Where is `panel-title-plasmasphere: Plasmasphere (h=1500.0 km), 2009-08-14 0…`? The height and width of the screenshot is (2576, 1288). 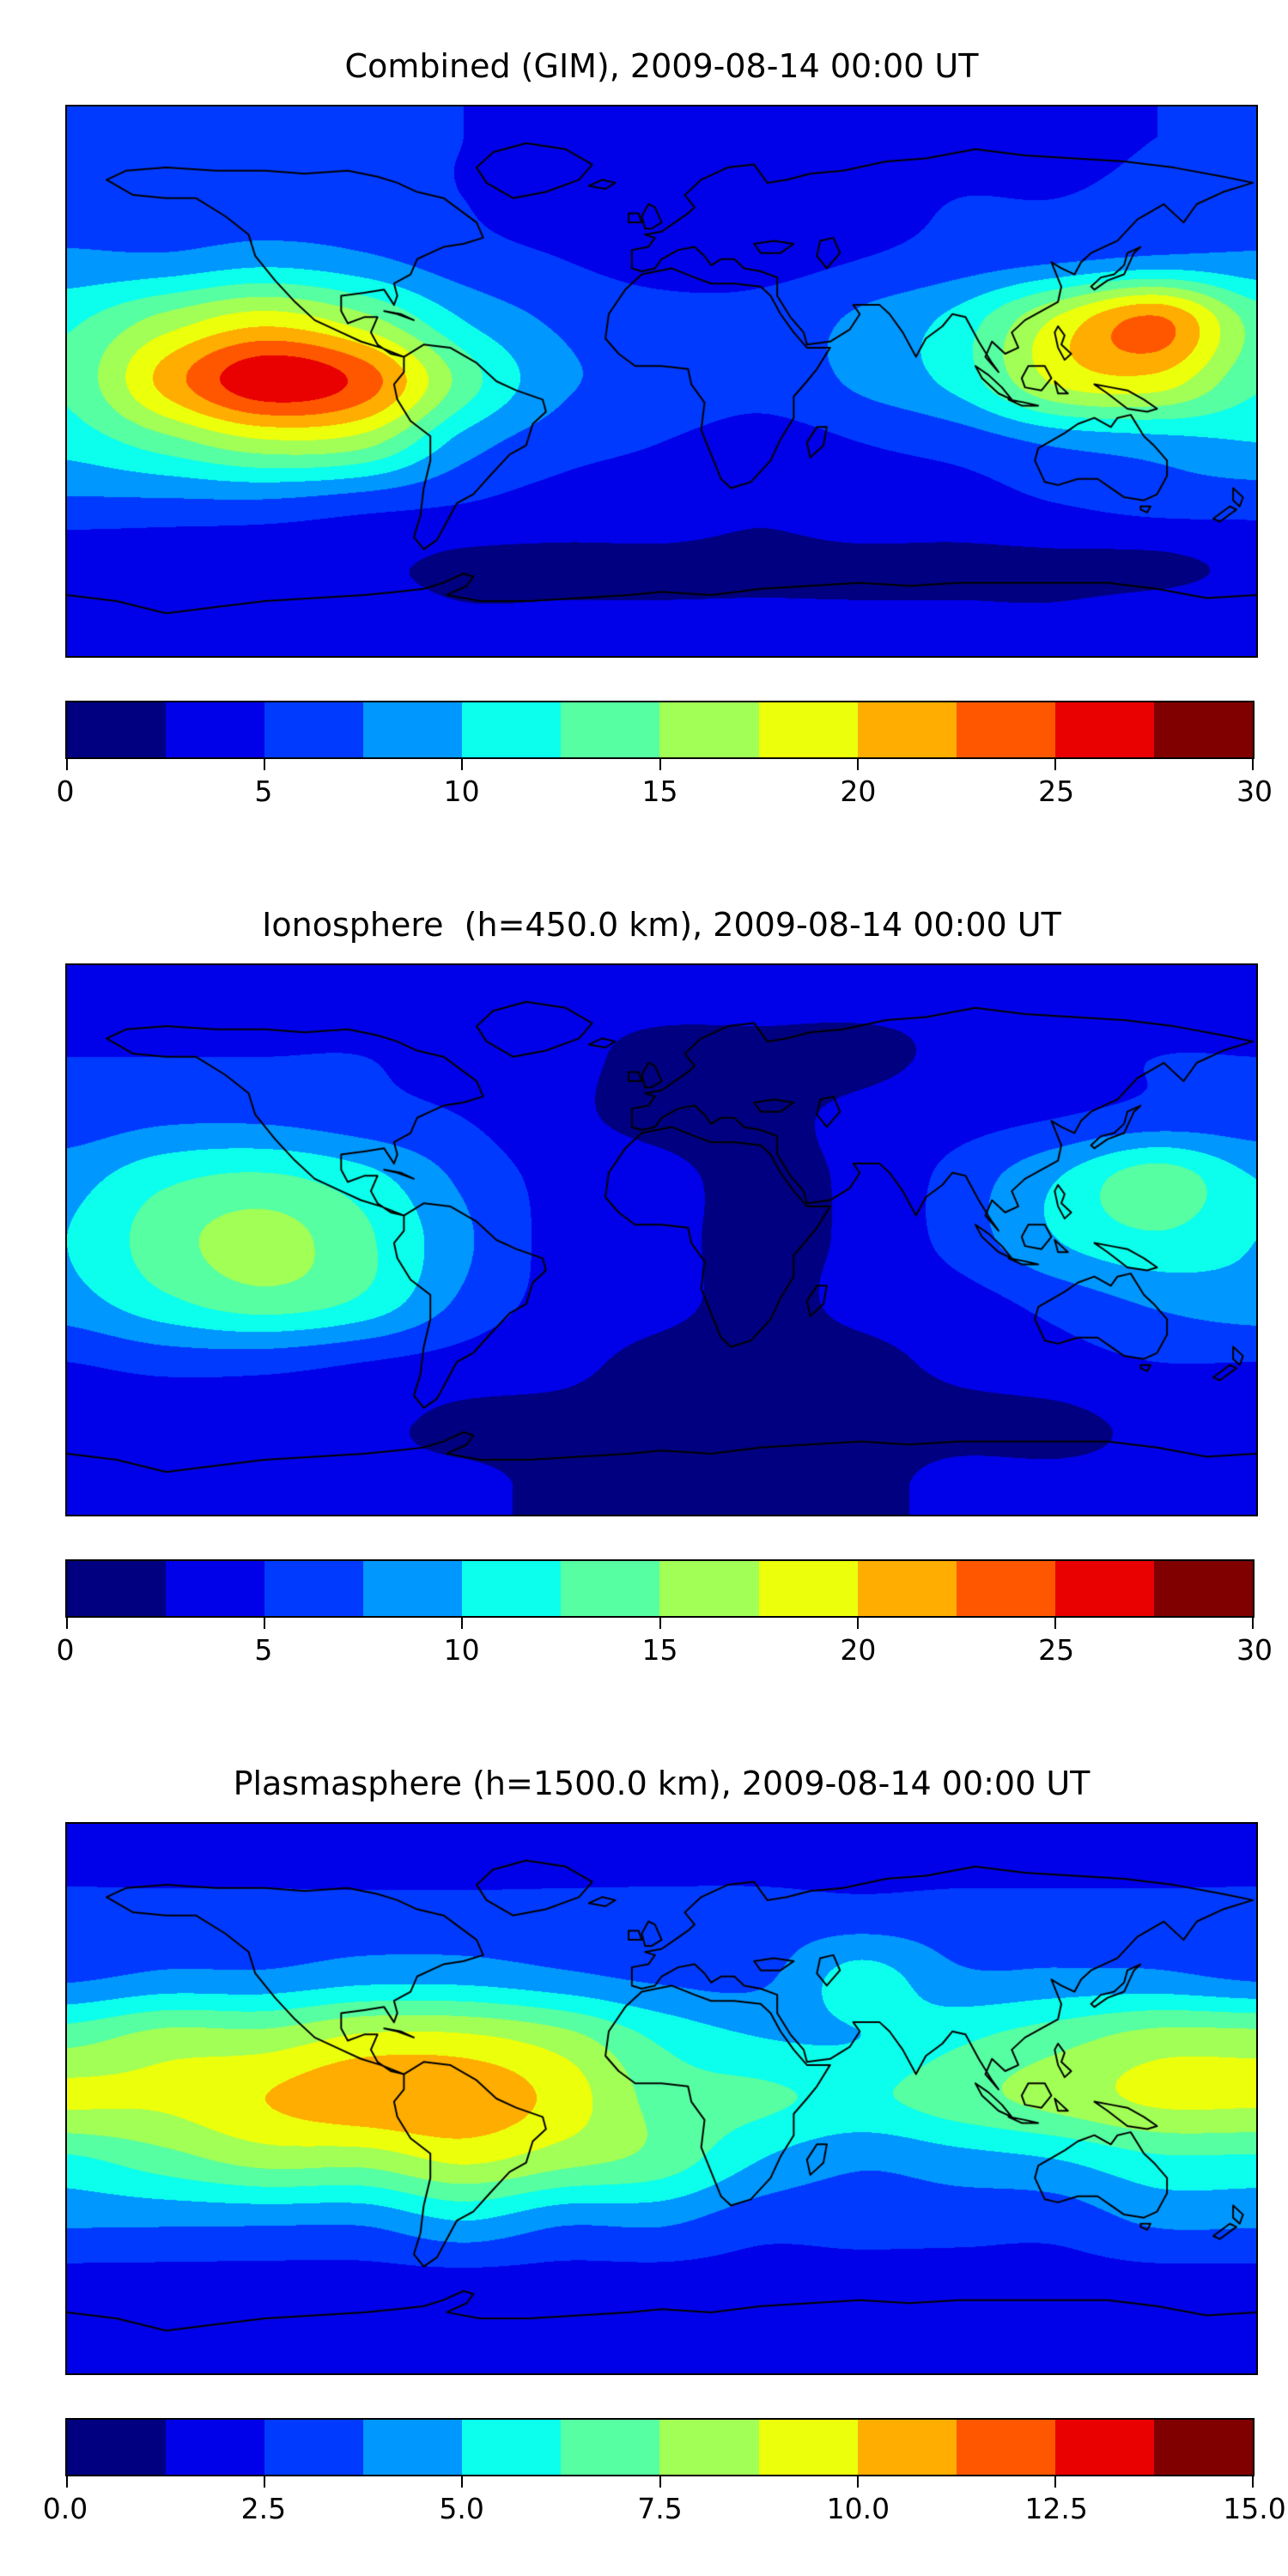
panel-title-plasmasphere: Plasmasphere (h=1500.0 km), 2009-08-14 0… is located at coordinates (662, 1784).